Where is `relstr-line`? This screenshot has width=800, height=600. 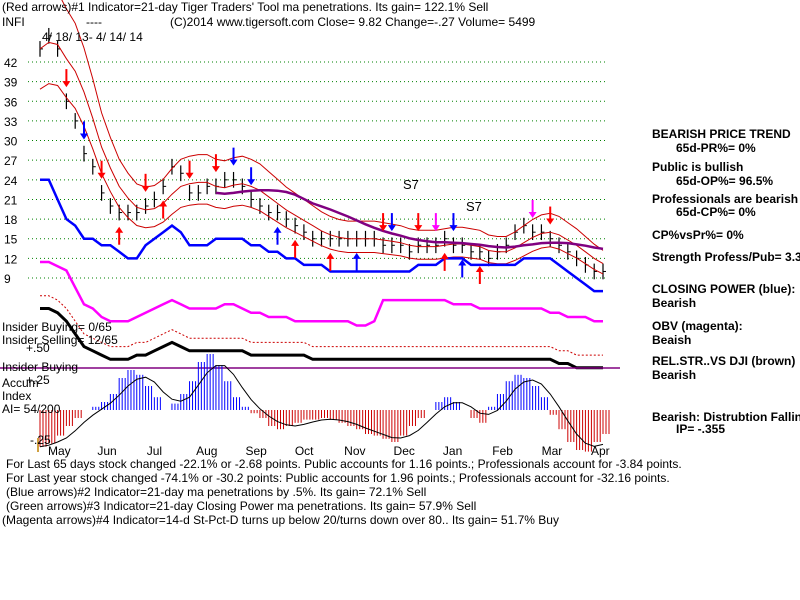
relstr-line is located at coordinates (321, 338).